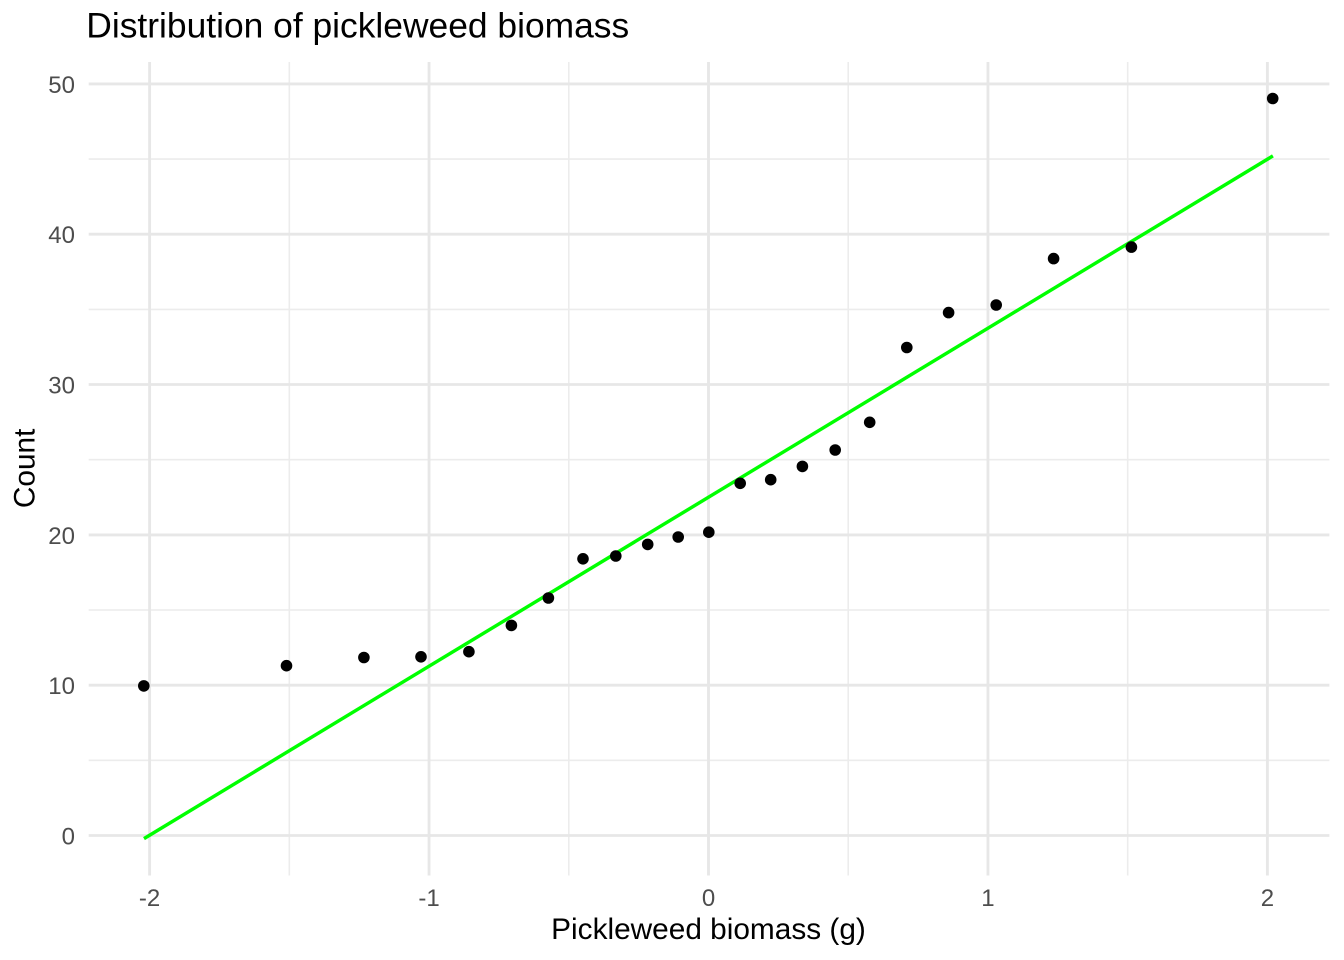 This screenshot has height=960, width=1344. Describe the element at coordinates (61, 386) in the screenshot. I see `svg-text: 30` at that location.